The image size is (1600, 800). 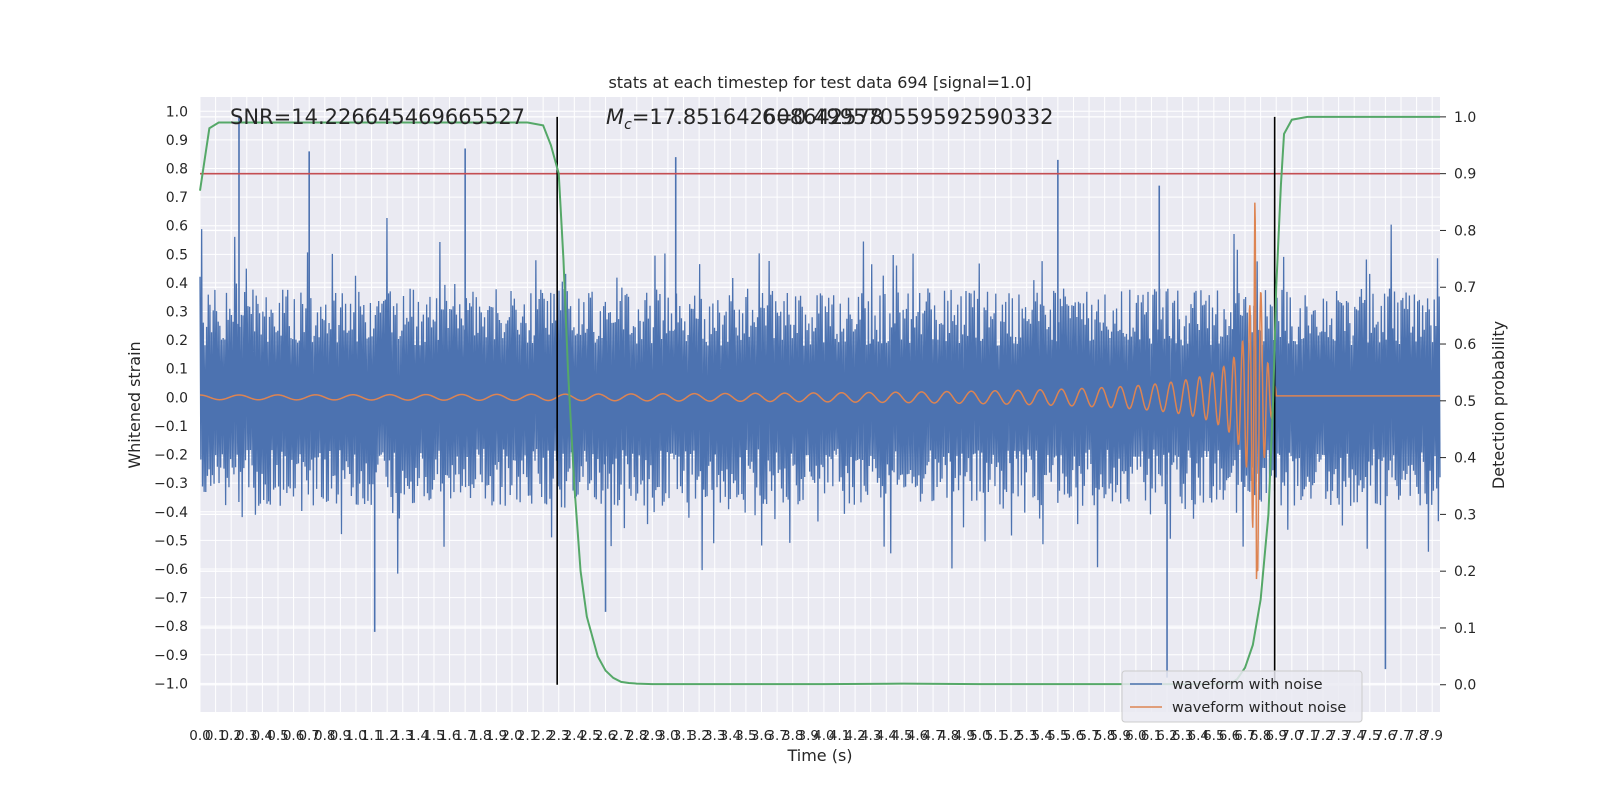 What do you see at coordinates (199, 736) in the screenshot?
I see `x-tick-label: 0.0` at bounding box center [199, 736].